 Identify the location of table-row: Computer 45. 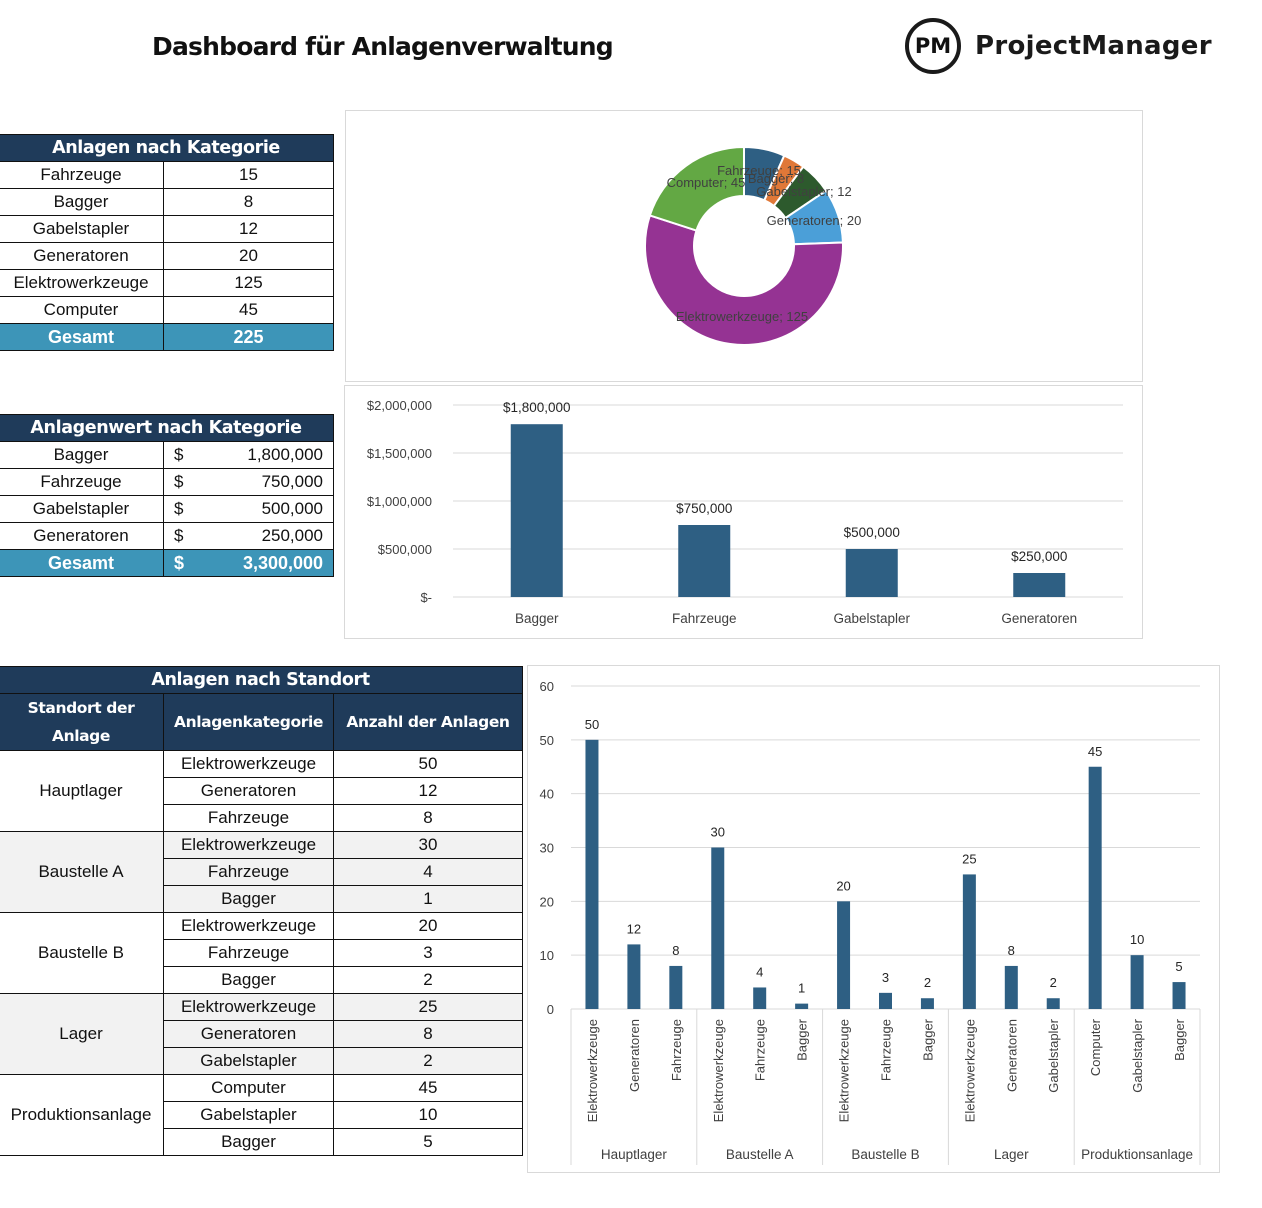
(167, 310).